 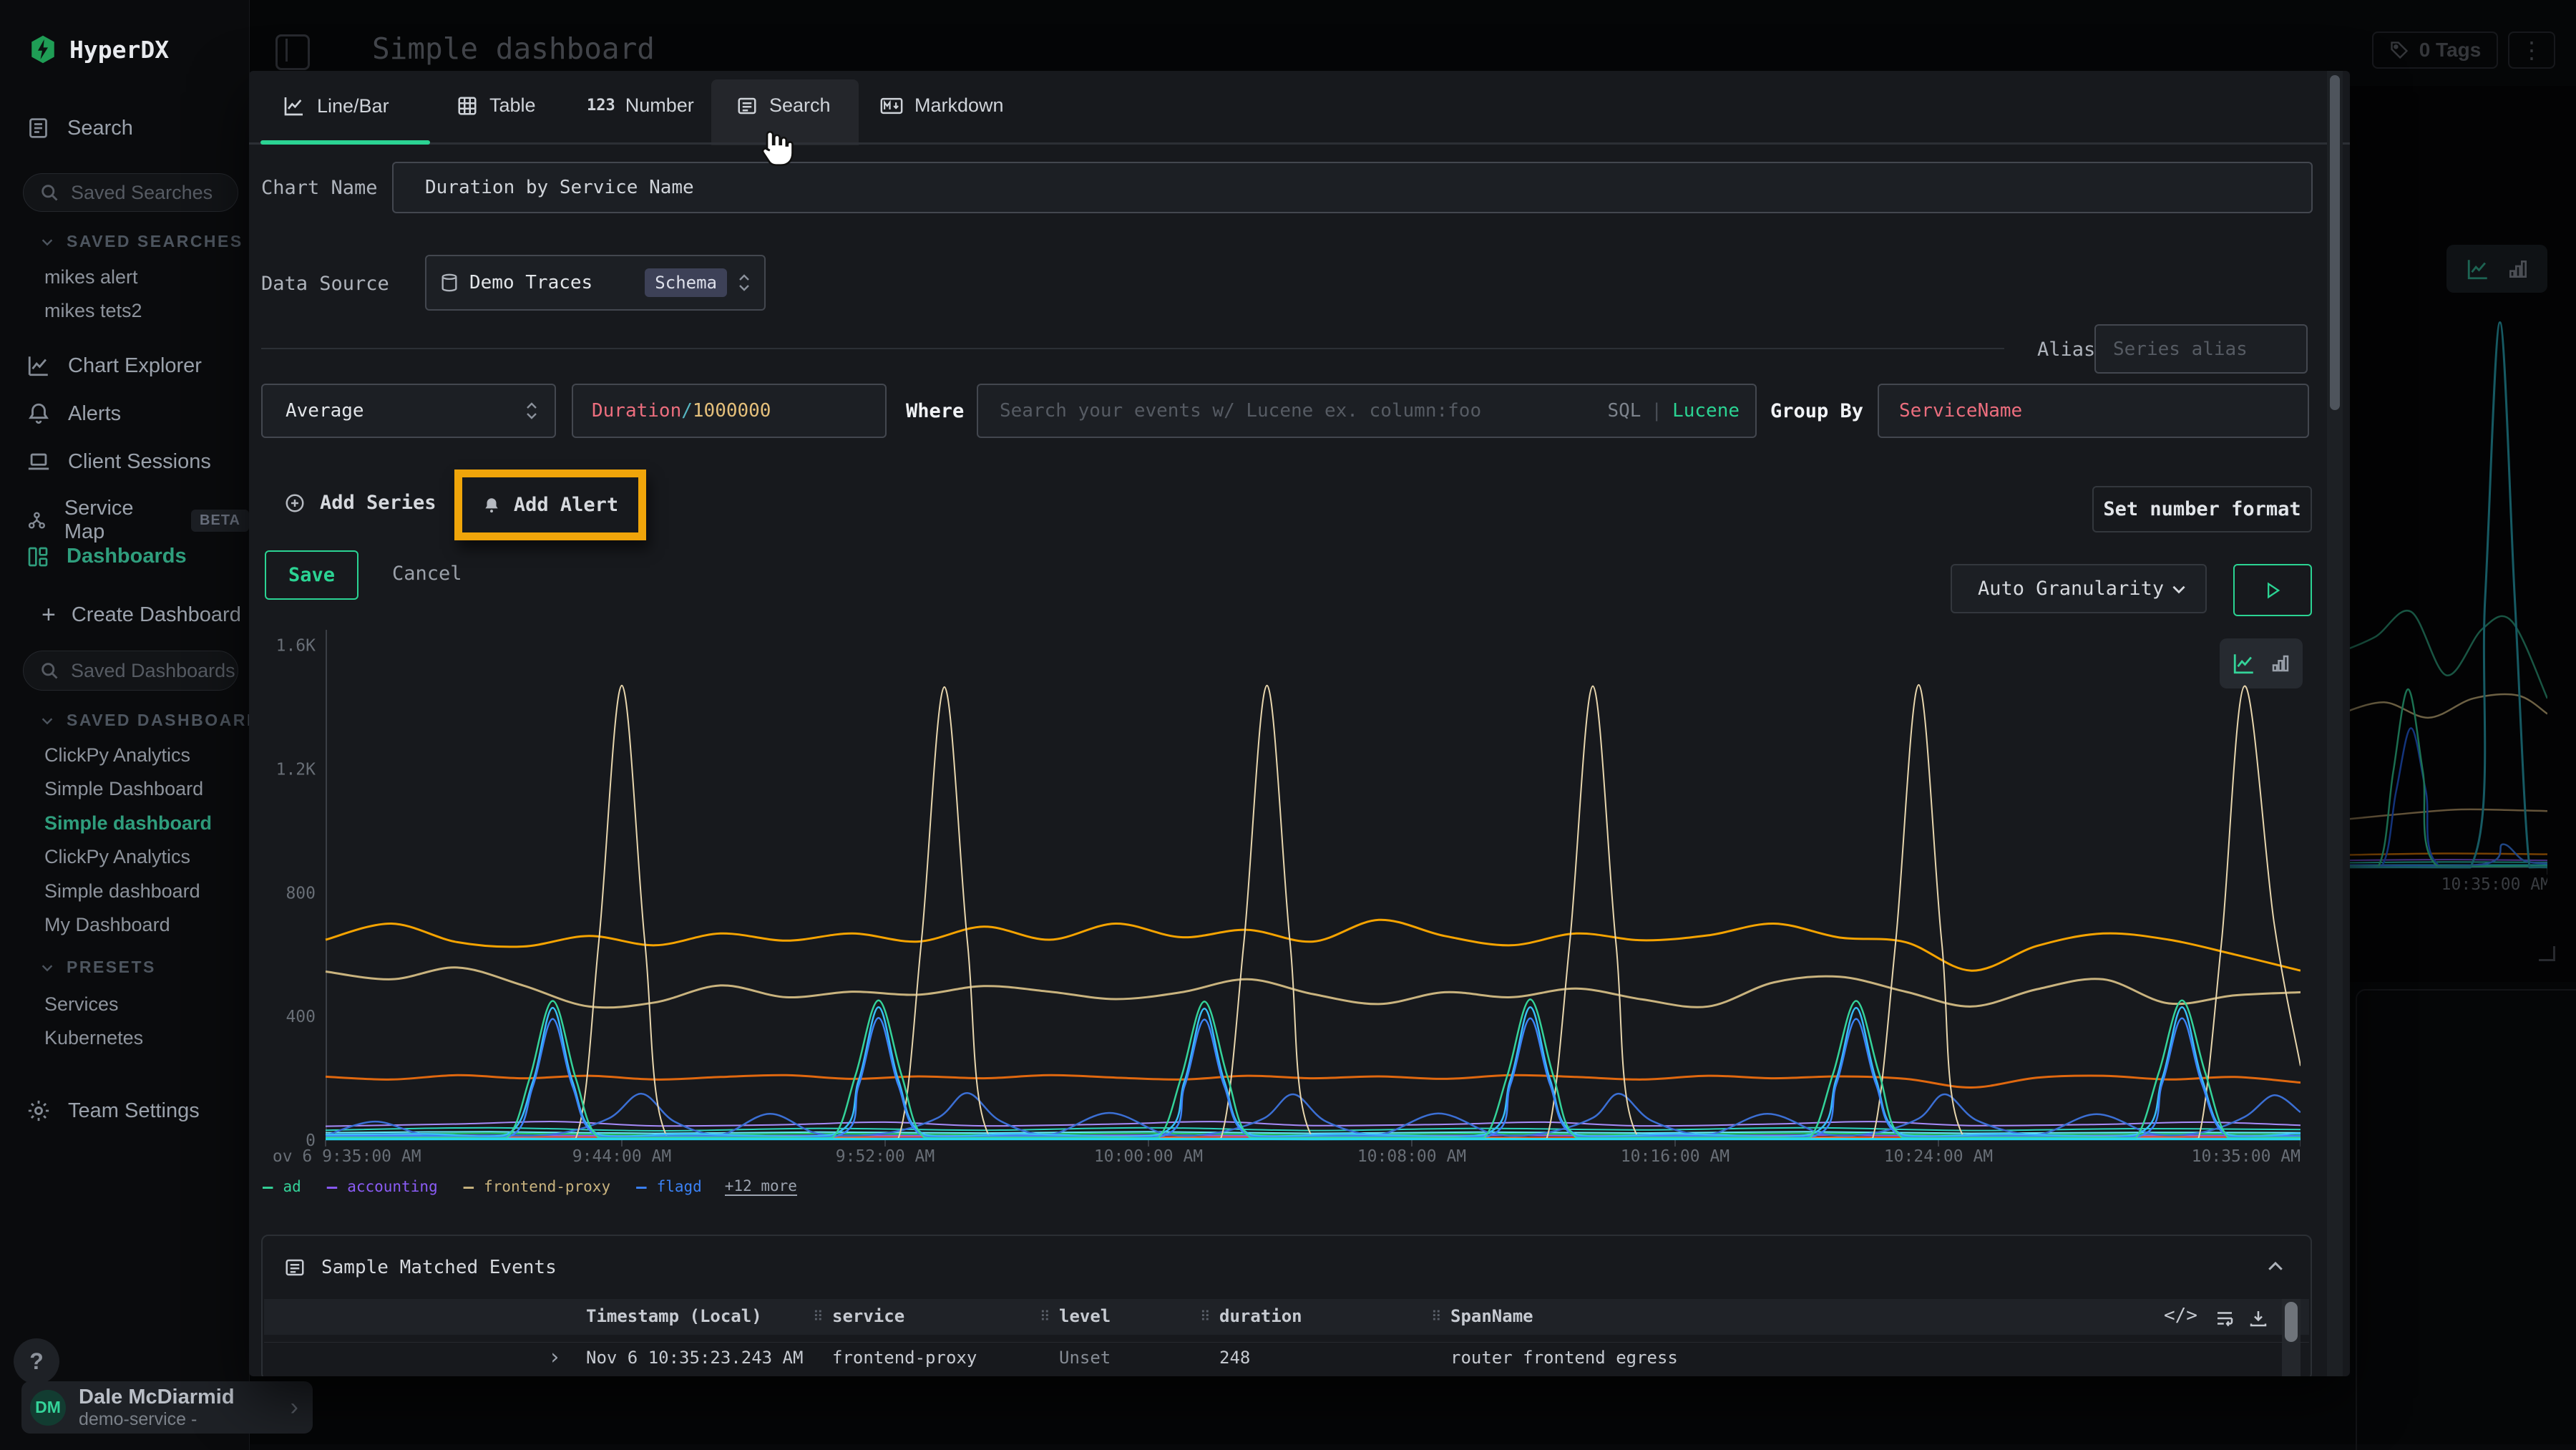 What do you see at coordinates (1706, 411) in the screenshot?
I see `lucene-toggle: Lucene` at bounding box center [1706, 411].